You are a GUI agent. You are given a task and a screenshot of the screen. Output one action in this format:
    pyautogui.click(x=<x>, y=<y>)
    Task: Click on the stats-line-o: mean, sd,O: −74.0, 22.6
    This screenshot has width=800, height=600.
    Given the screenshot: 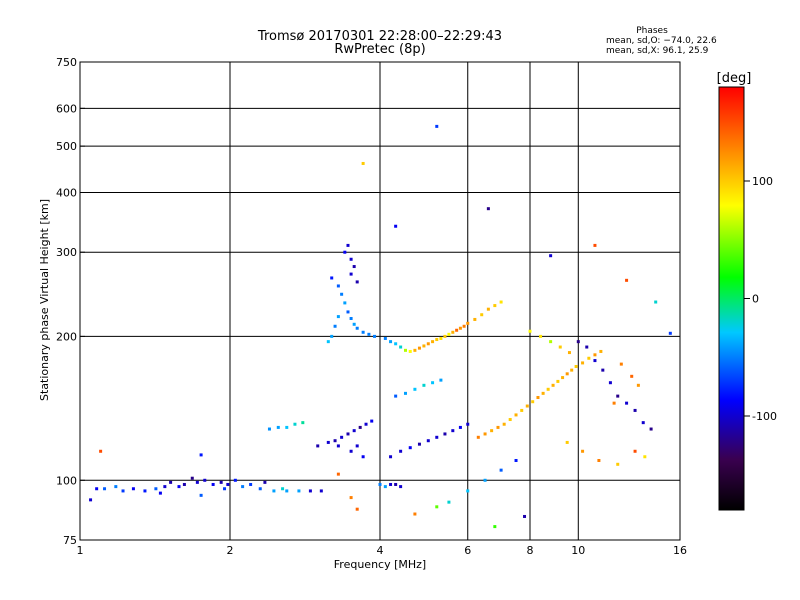 What is the action you would take?
    pyautogui.click(x=661, y=41)
    